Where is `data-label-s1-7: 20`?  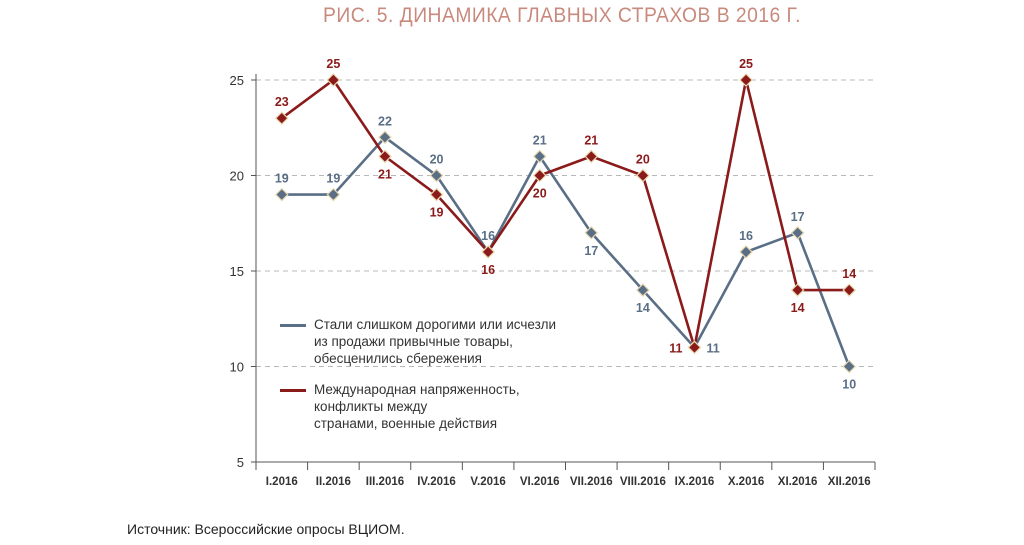 data-label-s1-7: 20 is located at coordinates (643, 160).